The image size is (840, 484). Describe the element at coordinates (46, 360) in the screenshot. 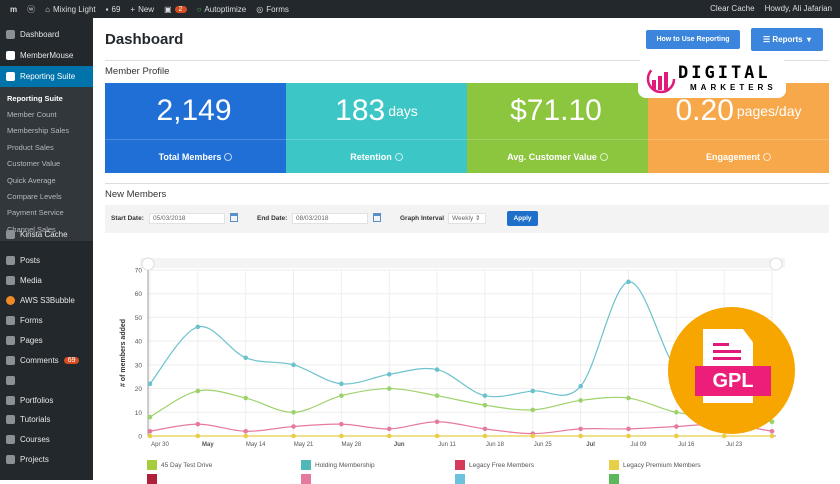

I see `sidebar-item-comments: Comments 69` at that location.